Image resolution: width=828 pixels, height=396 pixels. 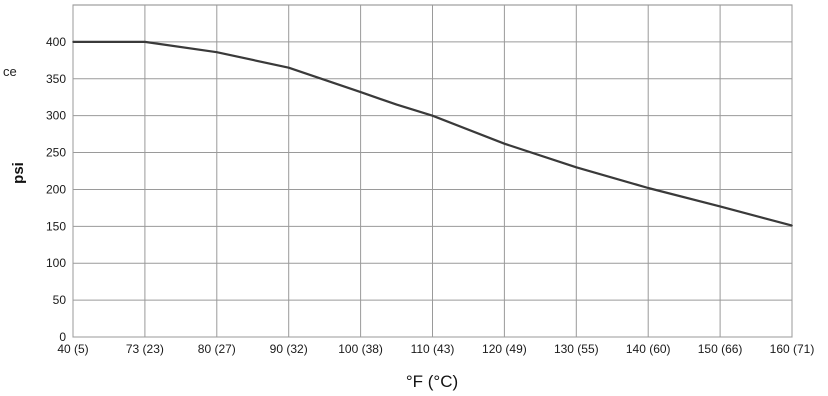 I want to click on x-tick-label-10: 160 (71), so click(x=792, y=349).